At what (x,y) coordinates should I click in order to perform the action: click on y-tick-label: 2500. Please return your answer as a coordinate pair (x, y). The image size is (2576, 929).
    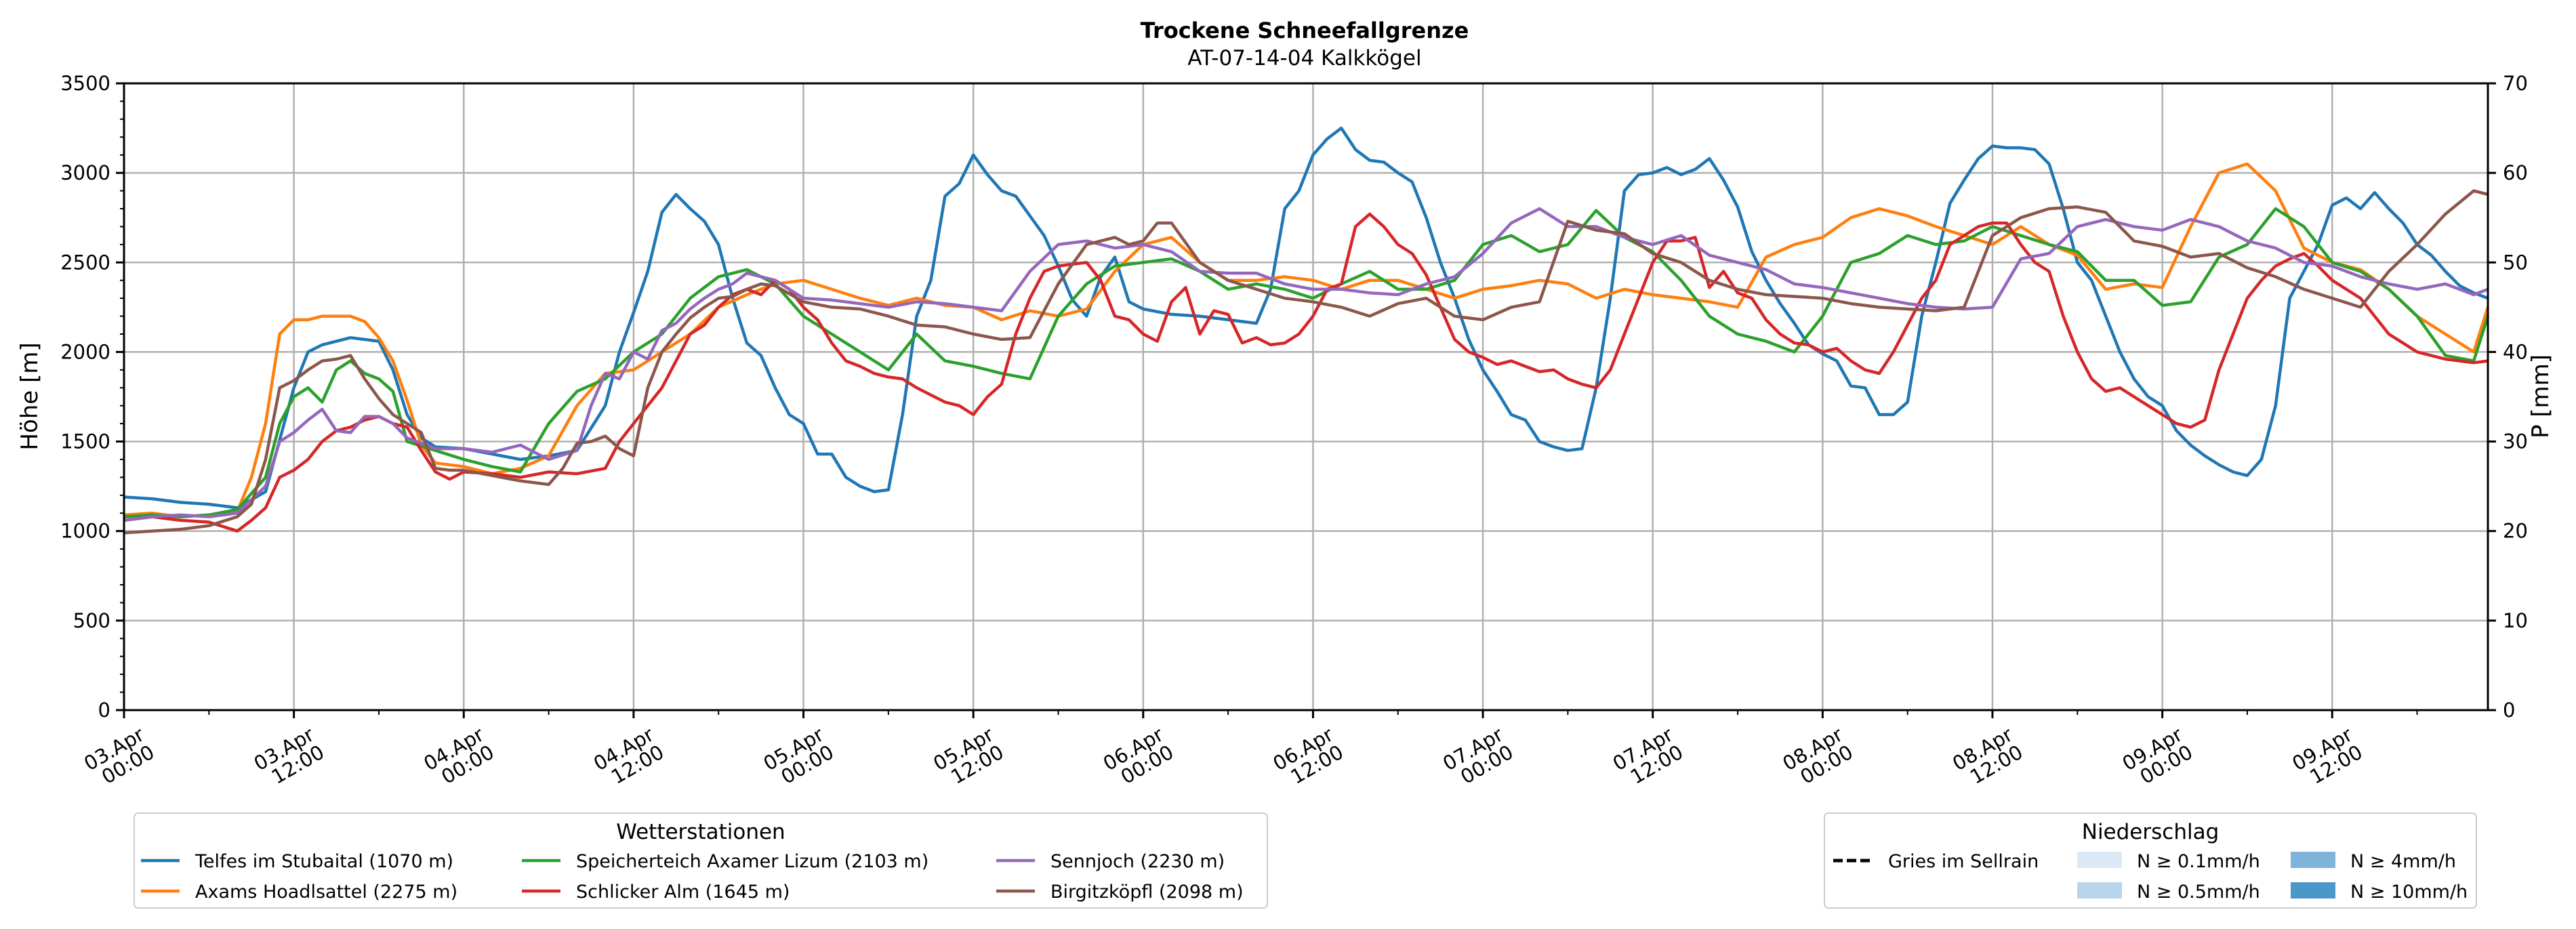
    Looking at the image, I should click on (85, 262).